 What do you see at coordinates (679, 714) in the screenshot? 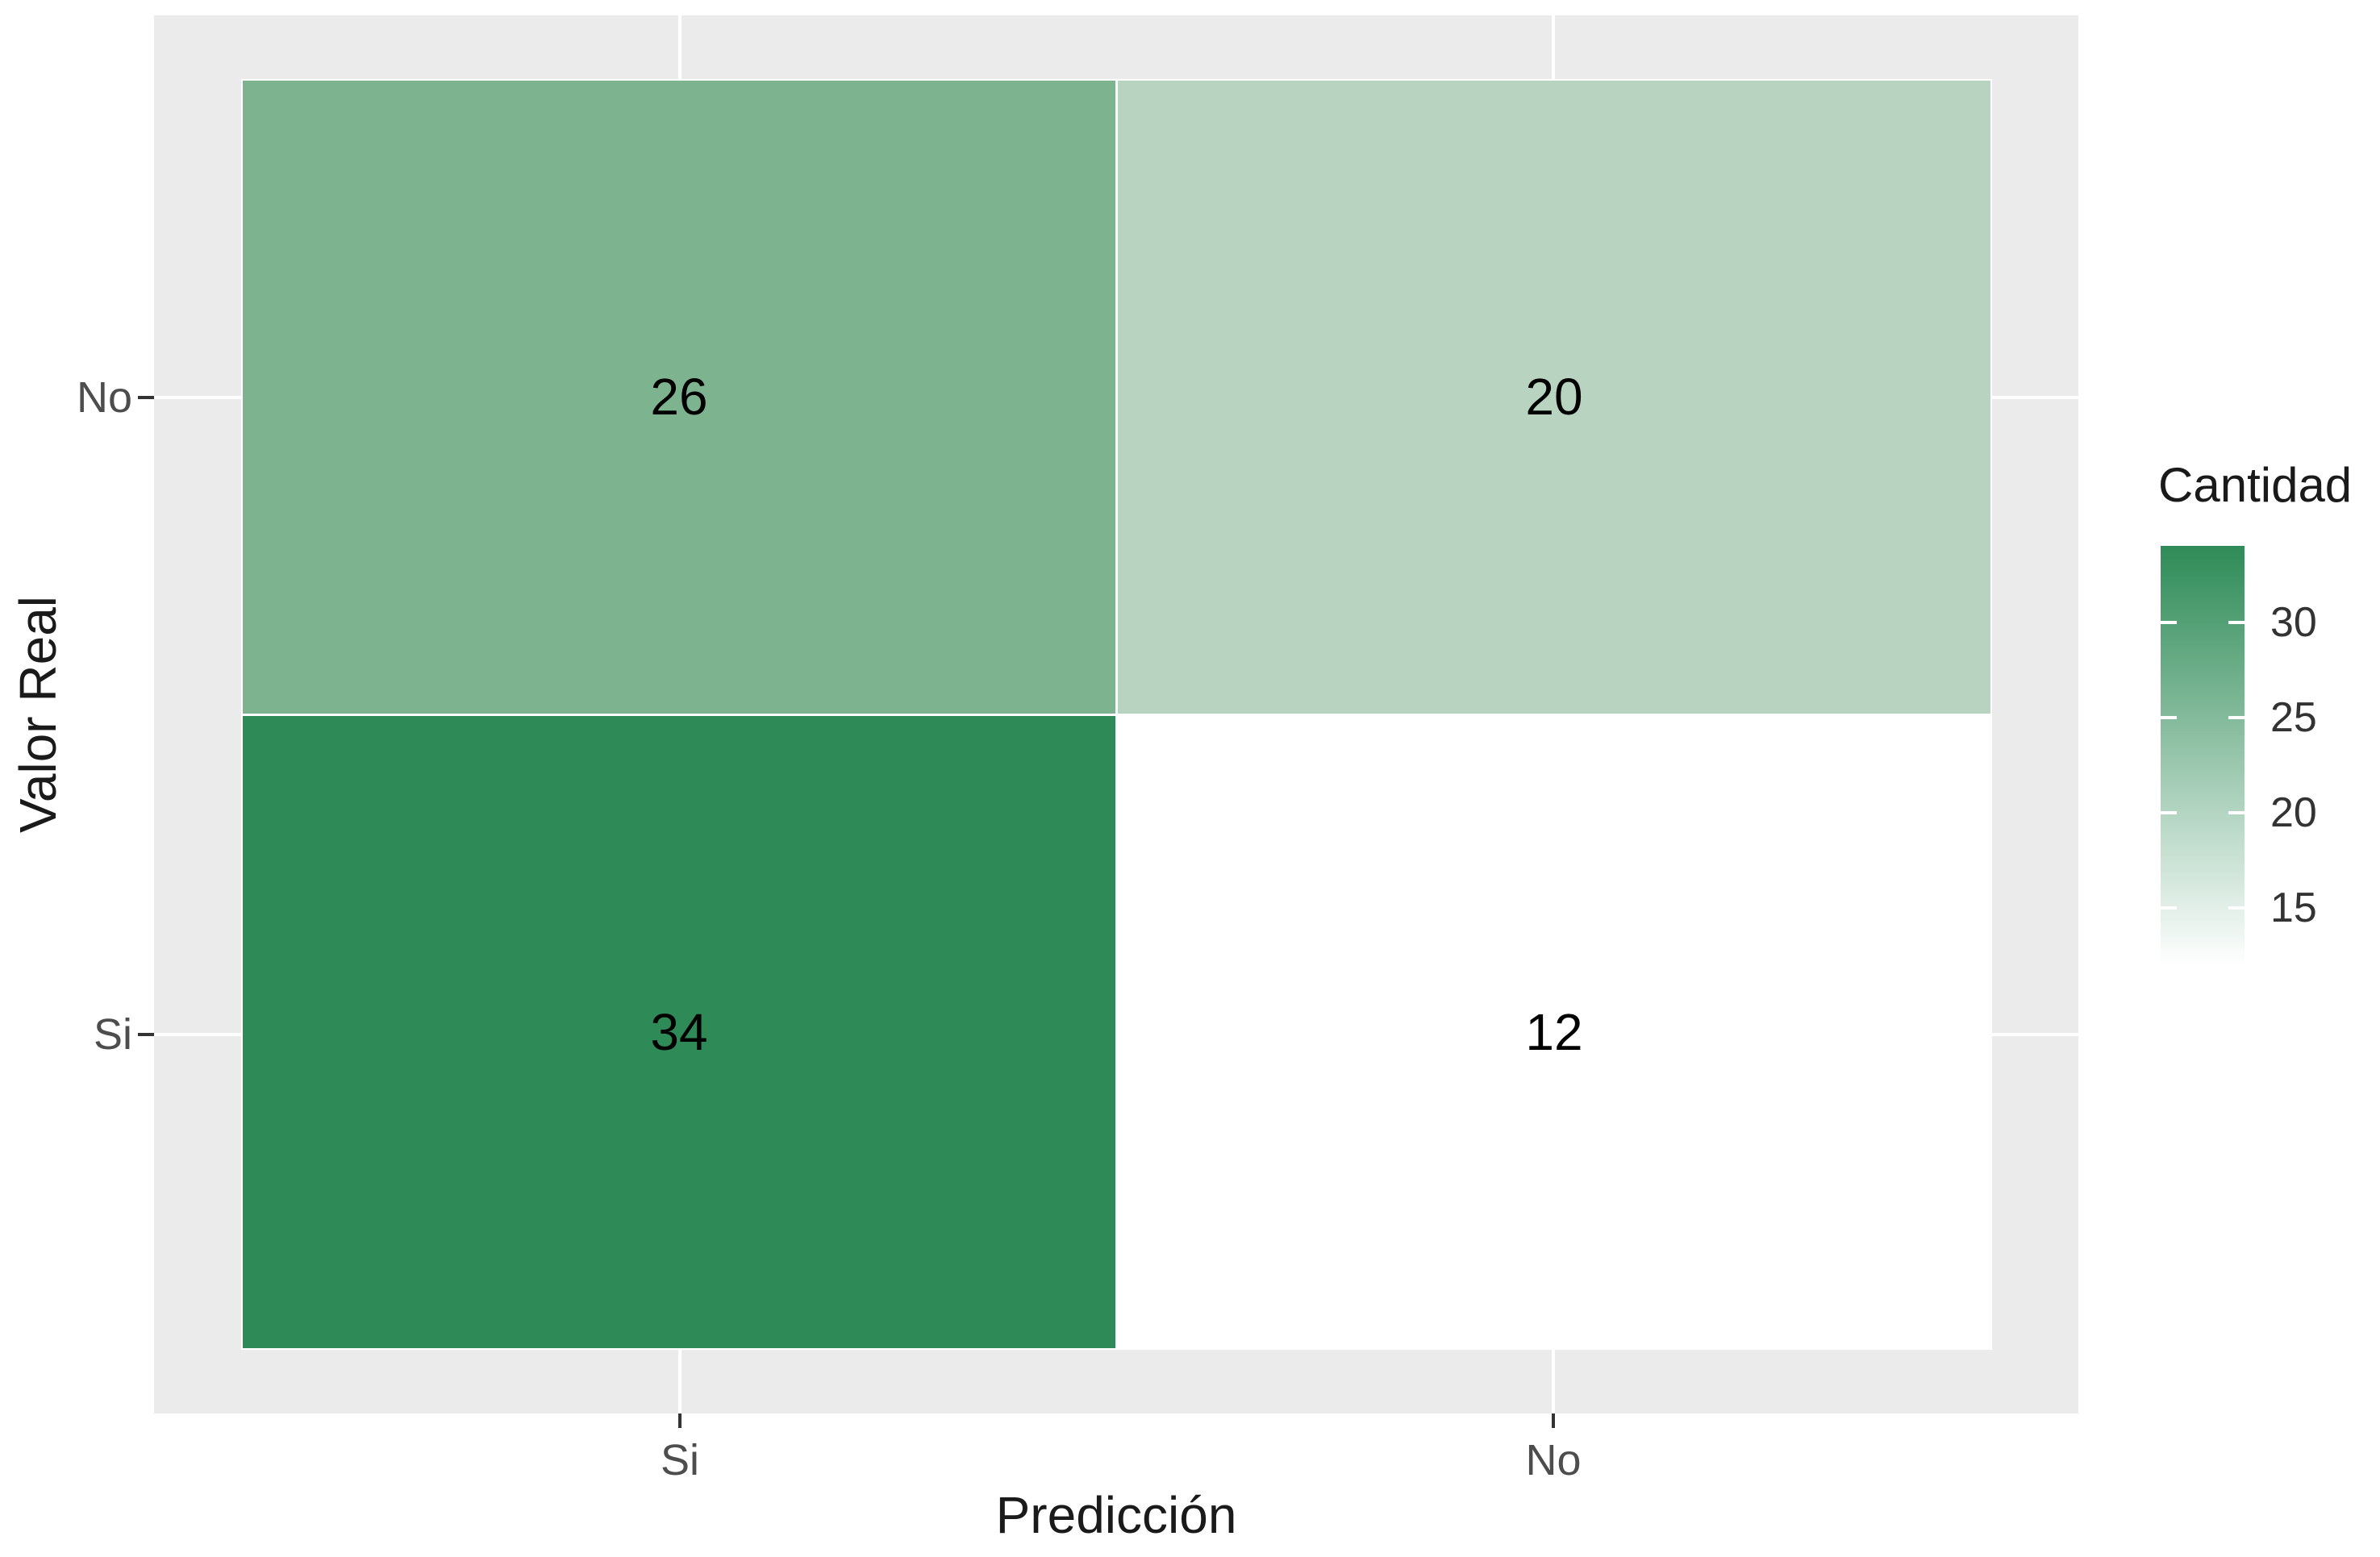
I see `gridline-x-col1` at bounding box center [679, 714].